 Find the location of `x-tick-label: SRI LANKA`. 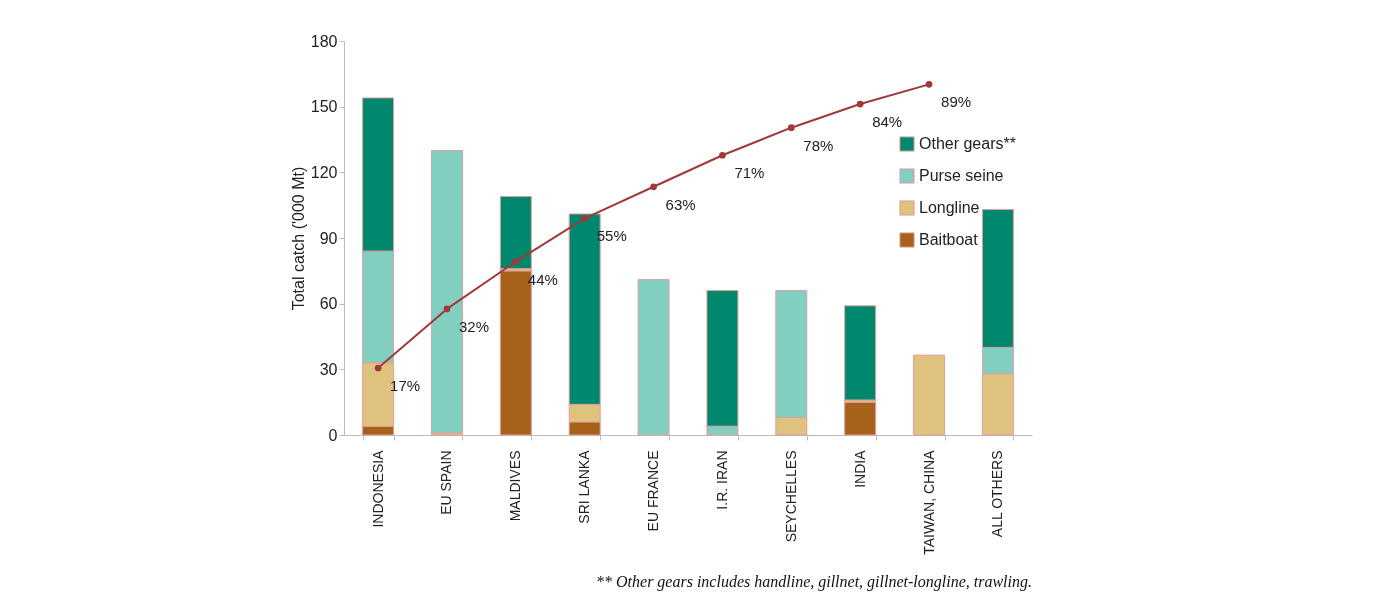

x-tick-label: SRI LANKA is located at coordinates (584, 486).